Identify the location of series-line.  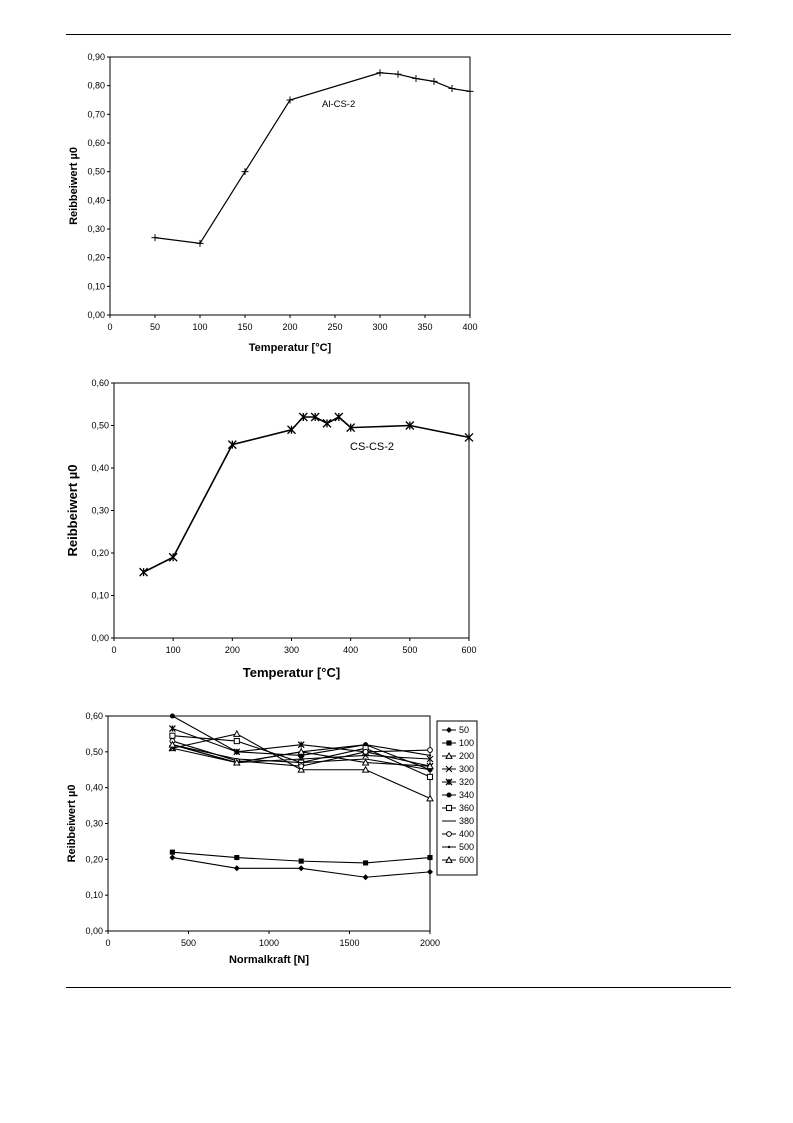
(312, 158).